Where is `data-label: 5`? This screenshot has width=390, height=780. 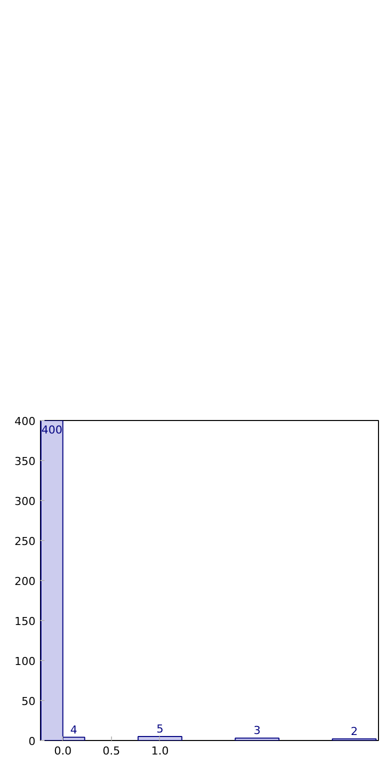
data-label: 5 is located at coordinates (160, 729).